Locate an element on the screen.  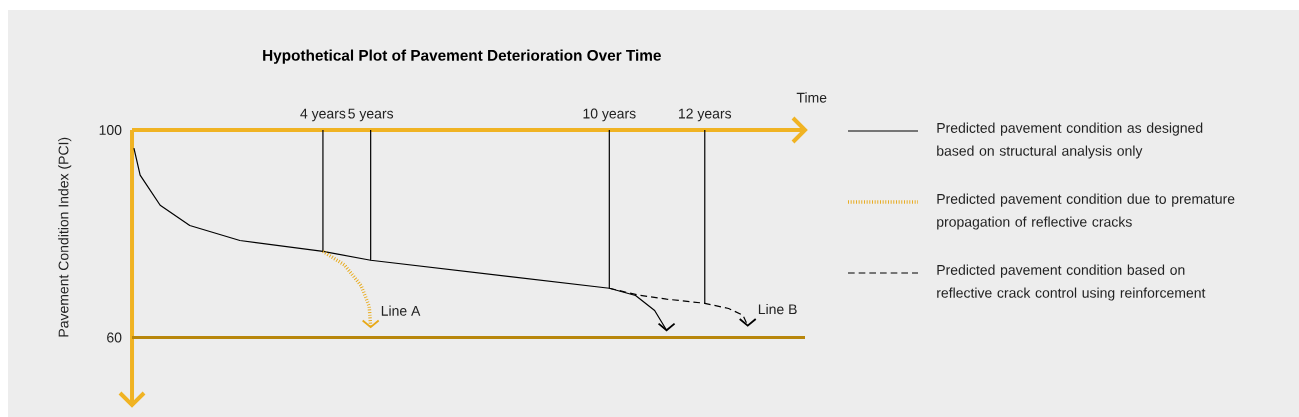
y-tick-label: 100 is located at coordinates (110, 130).